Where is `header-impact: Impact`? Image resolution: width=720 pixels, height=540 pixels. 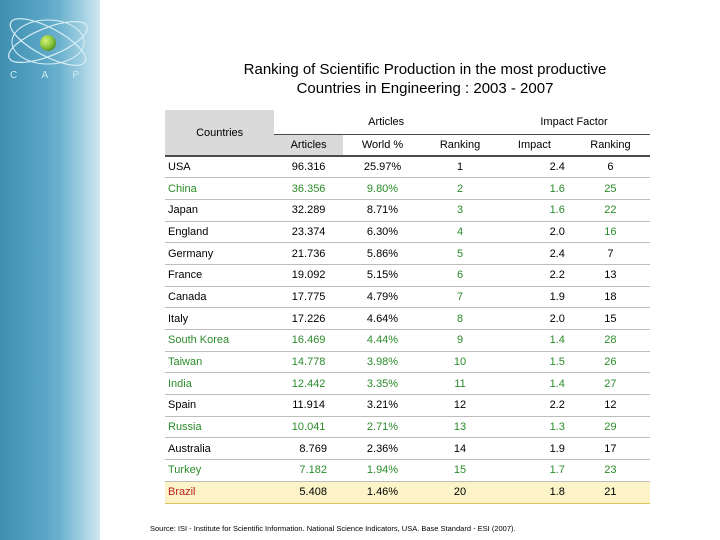
header-impact: Impact is located at coordinates (534, 144).